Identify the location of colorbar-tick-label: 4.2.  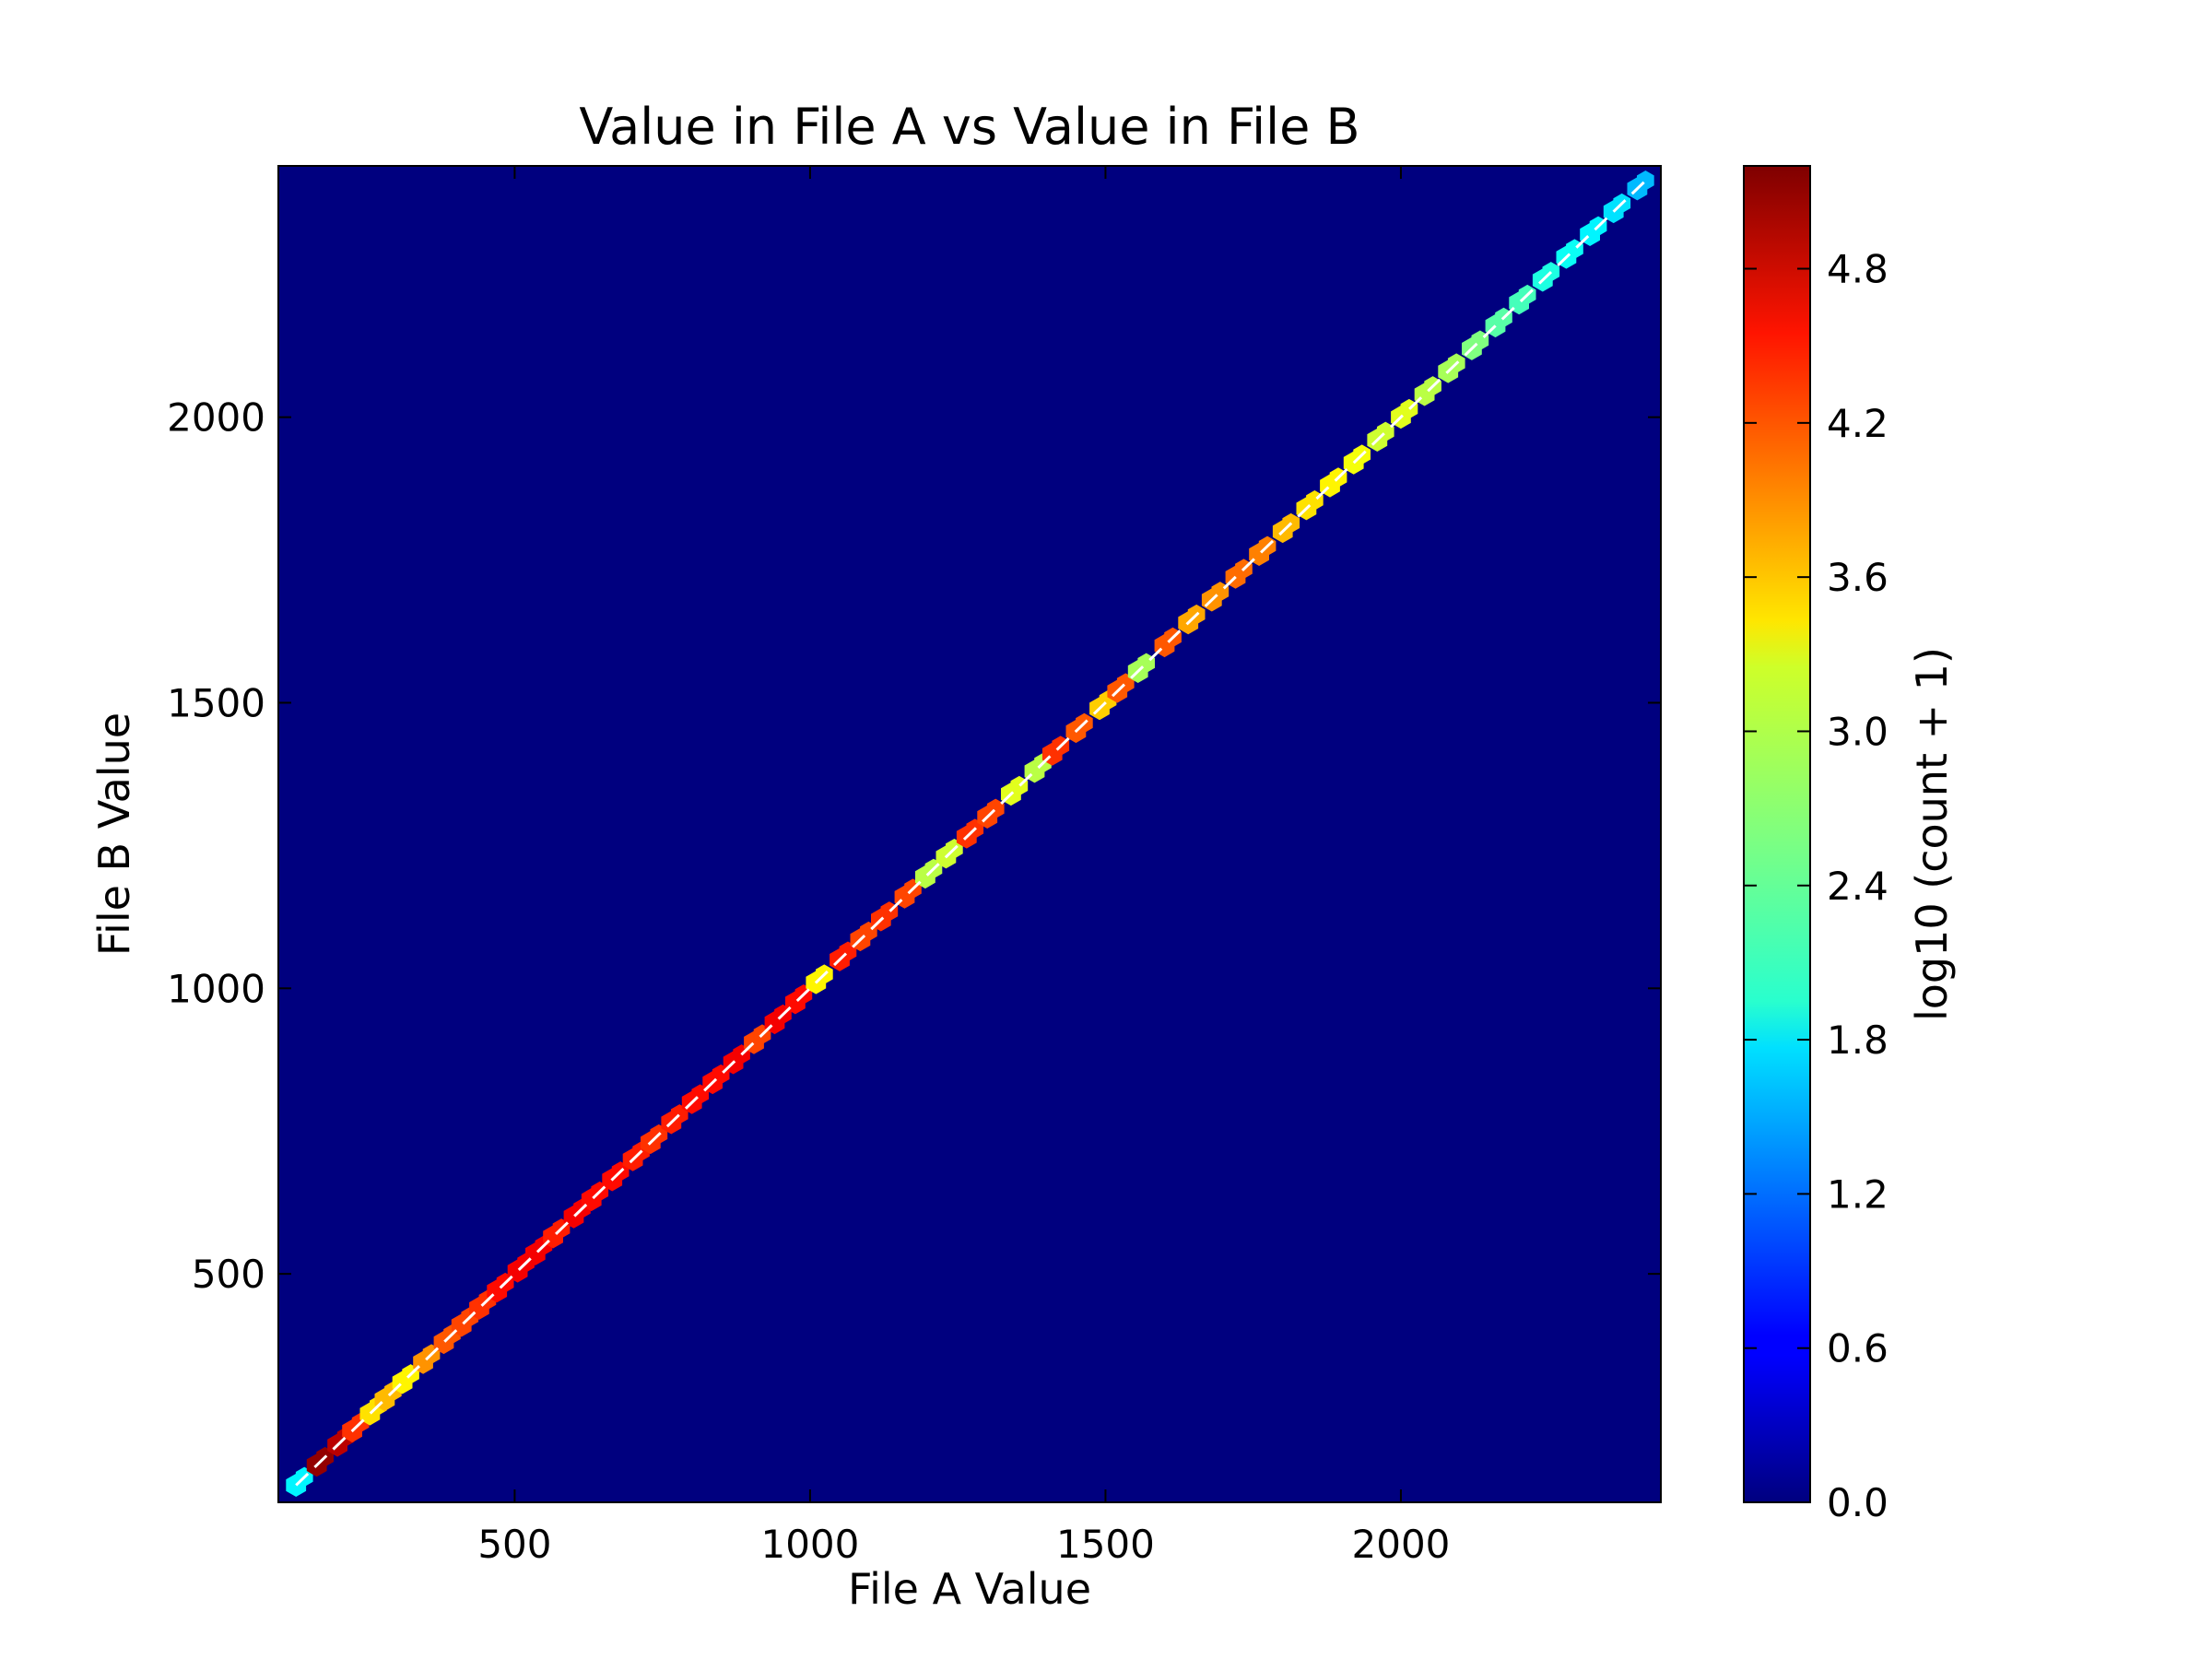
(1857, 423).